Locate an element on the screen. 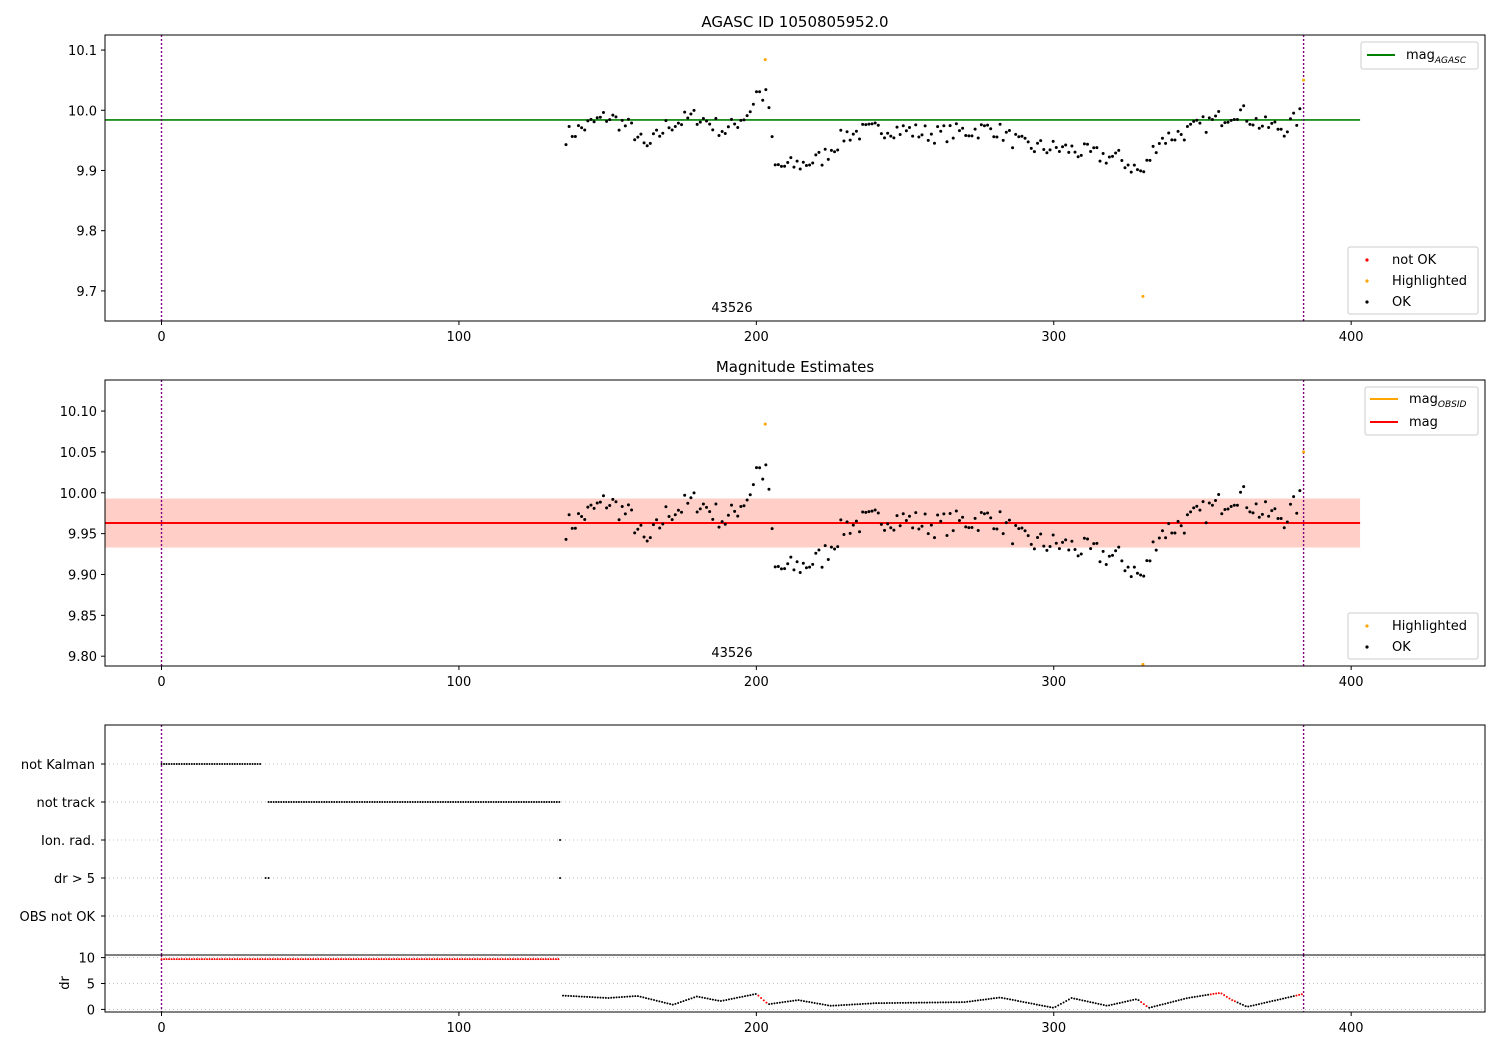  magnitude-ytick-label: 10.05 is located at coordinates (78, 453).